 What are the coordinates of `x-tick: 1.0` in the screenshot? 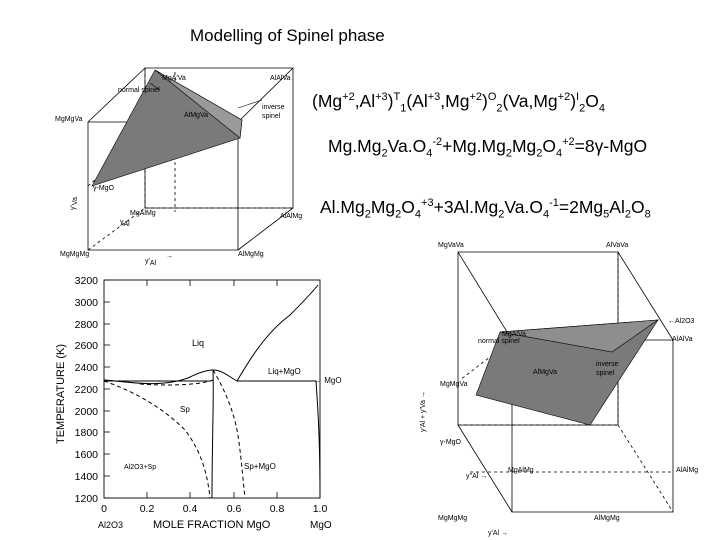 It's located at (320, 509).